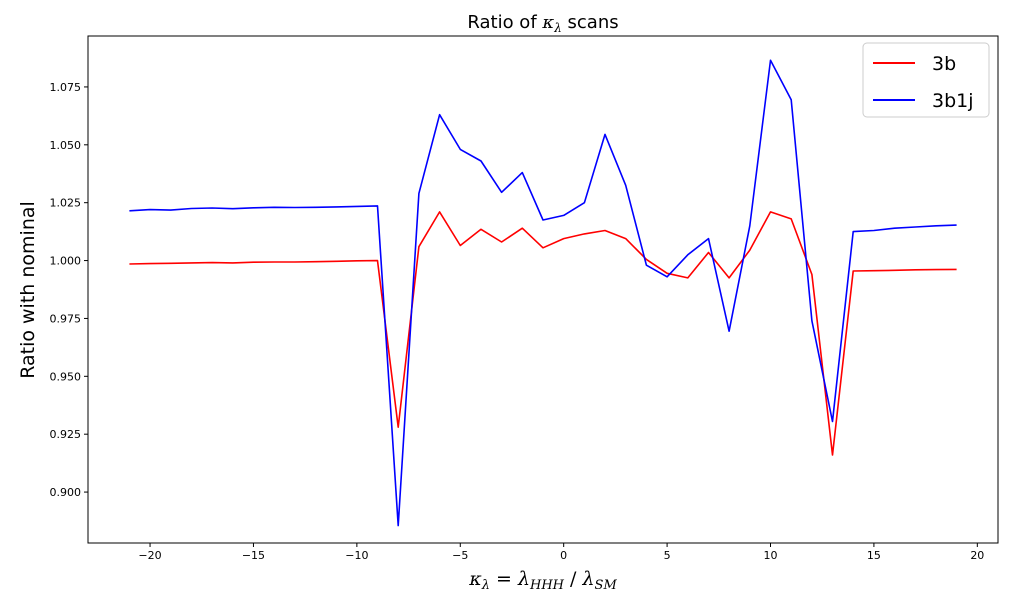 This screenshot has height=597, width=1014. What do you see at coordinates (66, 492) in the screenshot?
I see `y-tick-label: 0.900` at bounding box center [66, 492].